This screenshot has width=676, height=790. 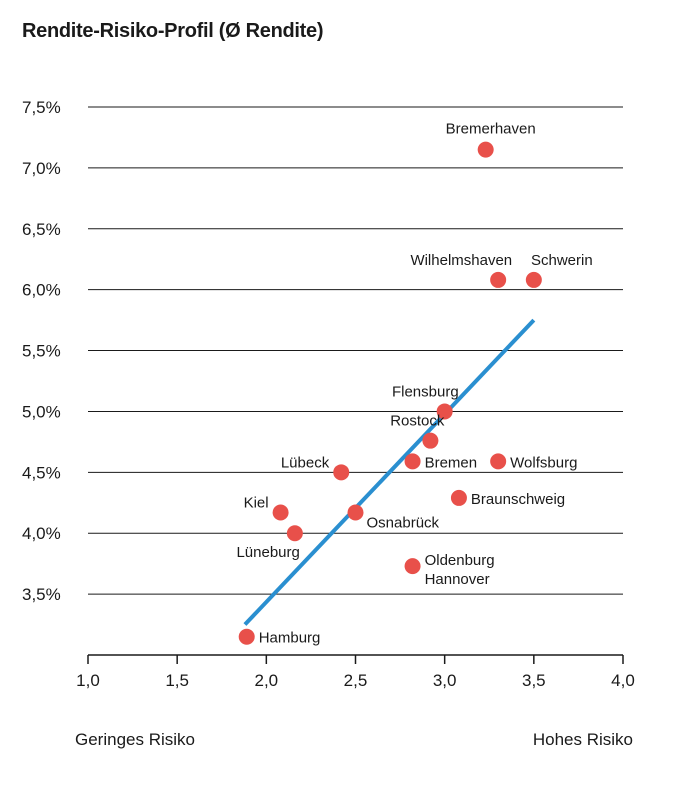 I want to click on point-label: Kiel, so click(x=256, y=503).